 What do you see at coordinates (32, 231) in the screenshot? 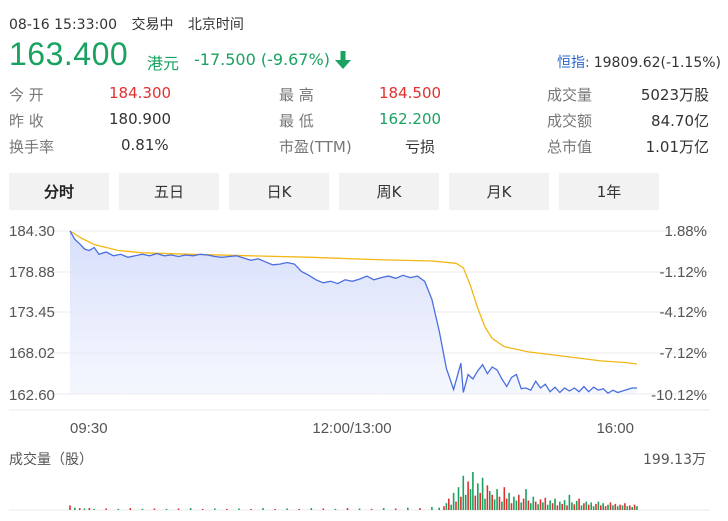
I see `price-tick-label: 184.30` at bounding box center [32, 231].